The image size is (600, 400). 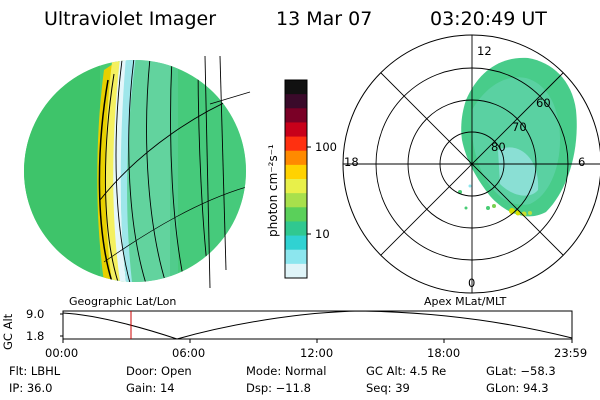 I want to click on status-dsp: Dsp: −11.8, so click(x=278, y=388).